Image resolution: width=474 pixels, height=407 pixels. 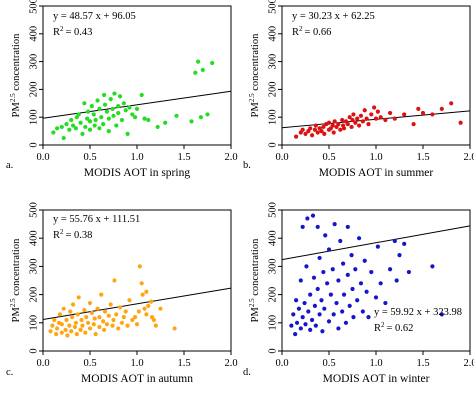 I want to click on regression-line, so click(x=376, y=243).